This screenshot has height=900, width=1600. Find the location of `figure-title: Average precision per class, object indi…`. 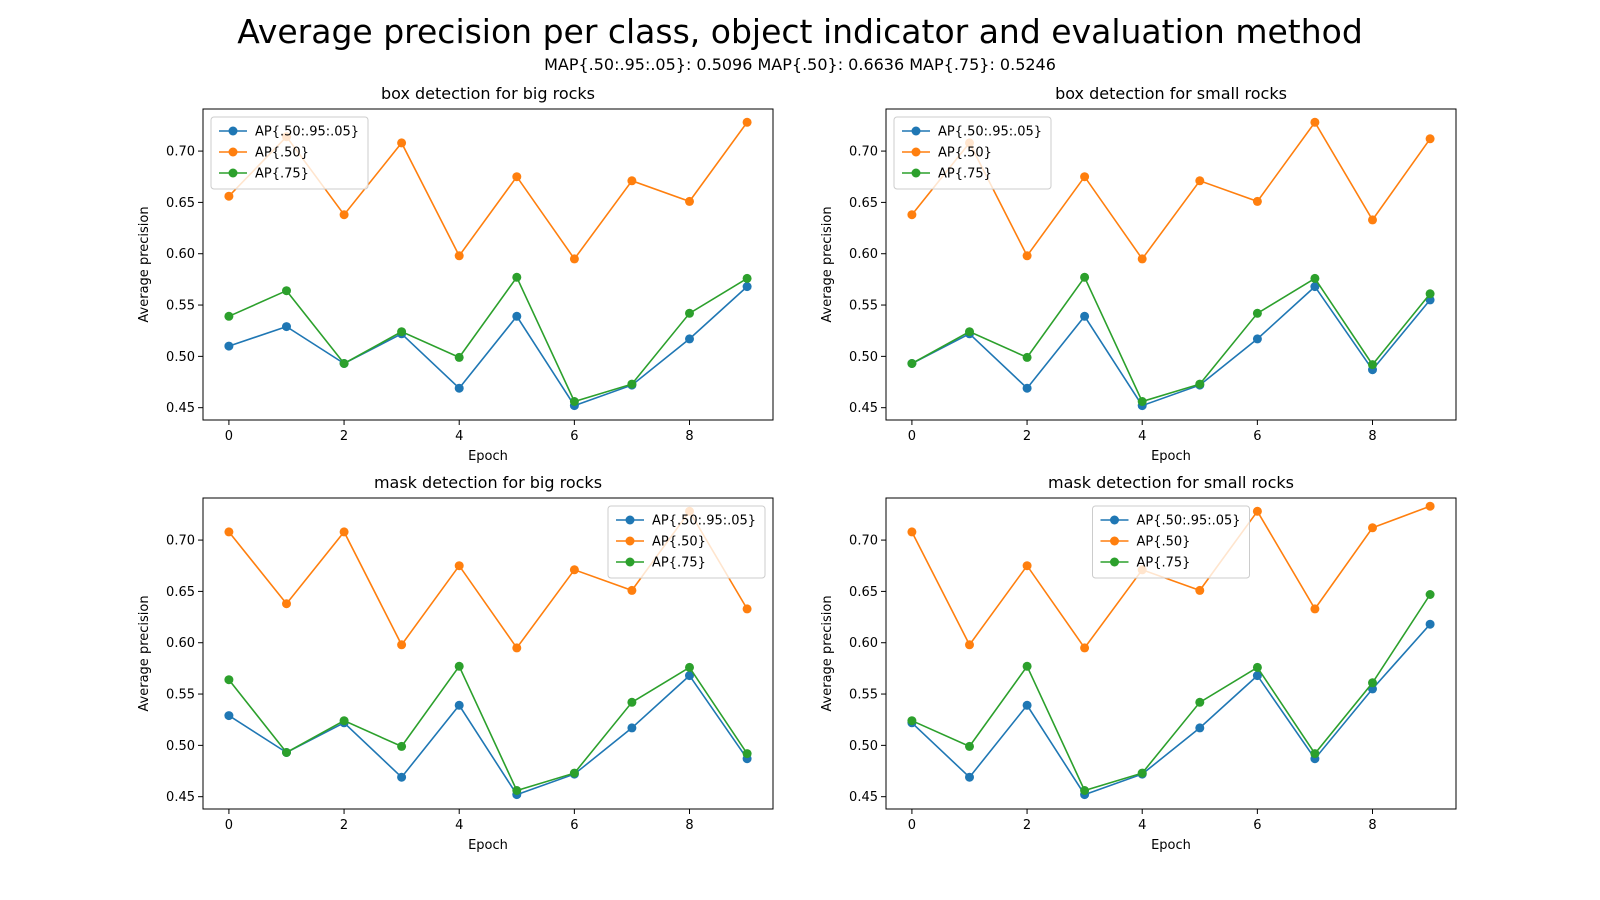

figure-title: Average precision per class, object indi… is located at coordinates (800, 31).